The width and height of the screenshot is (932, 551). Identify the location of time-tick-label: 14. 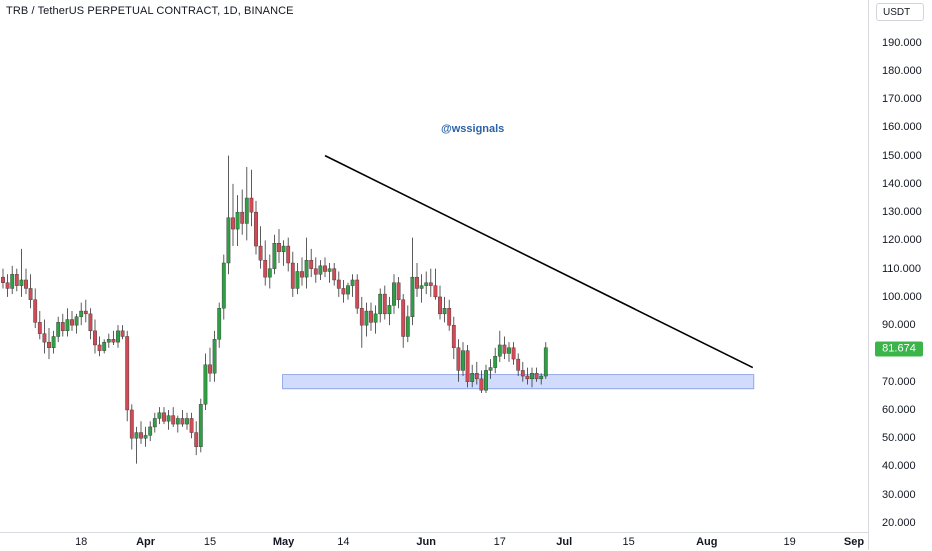
(343, 542).